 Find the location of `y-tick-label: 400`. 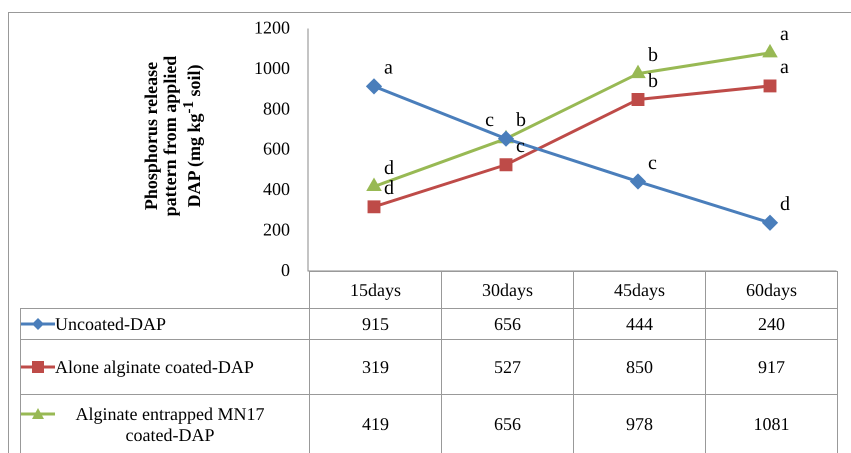

y-tick-label: 400 is located at coordinates (276, 189).